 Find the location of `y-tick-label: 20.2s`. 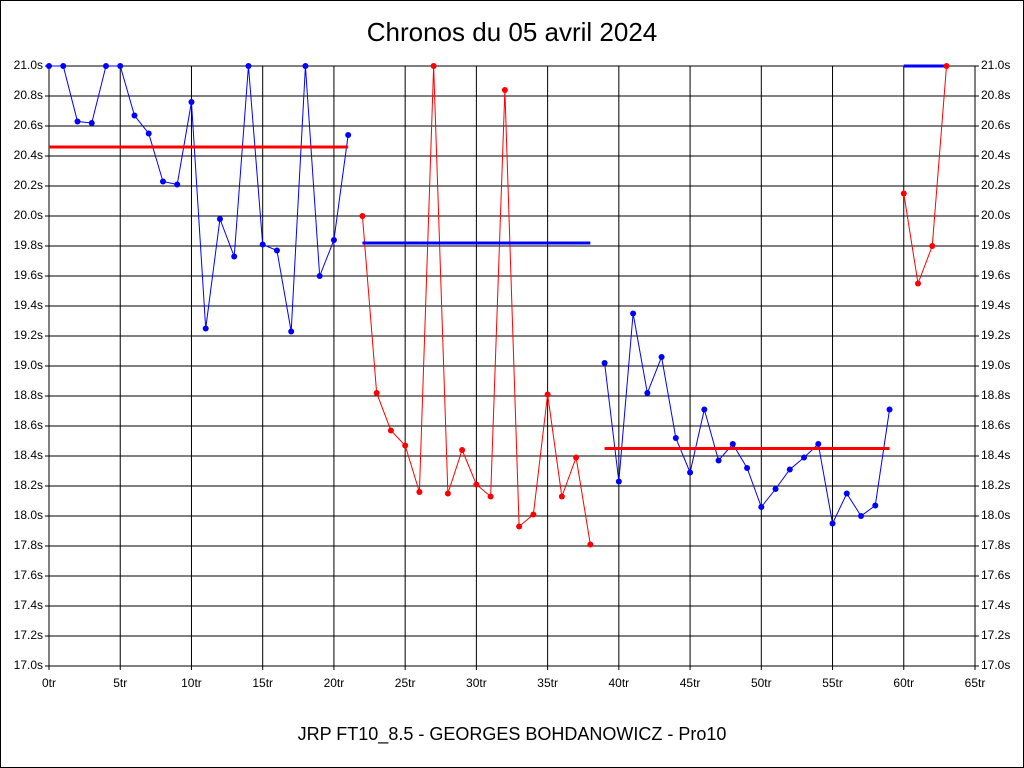

y-tick-label: 20.2s is located at coordinates (995, 185).